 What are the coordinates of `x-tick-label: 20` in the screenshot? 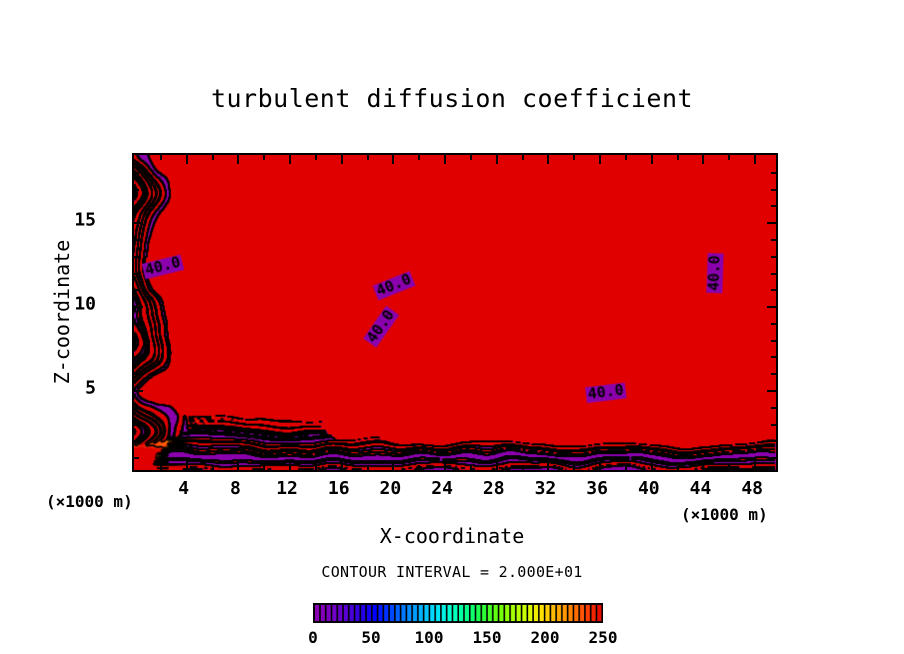 It's located at (390, 488).